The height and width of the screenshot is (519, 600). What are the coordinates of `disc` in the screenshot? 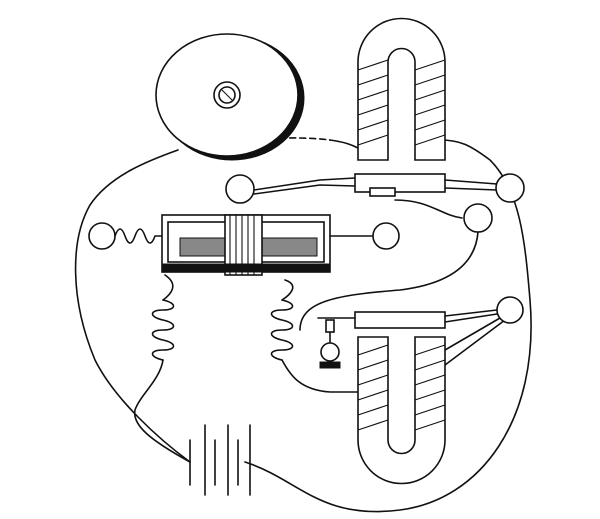 It's located at (230, 97).